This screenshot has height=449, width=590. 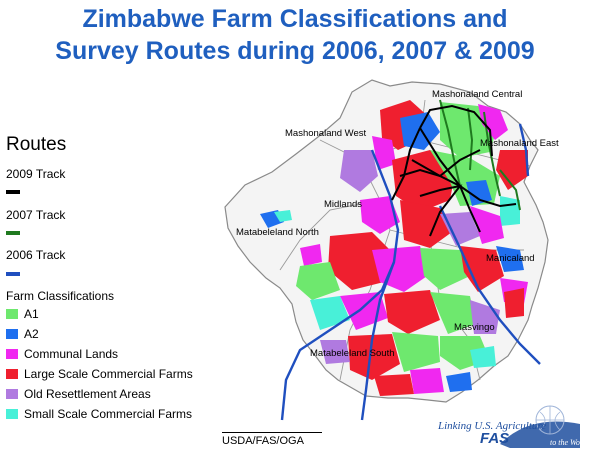 I want to click on region-label-mashonaland-east: Mashonaland East, so click(x=519, y=143).